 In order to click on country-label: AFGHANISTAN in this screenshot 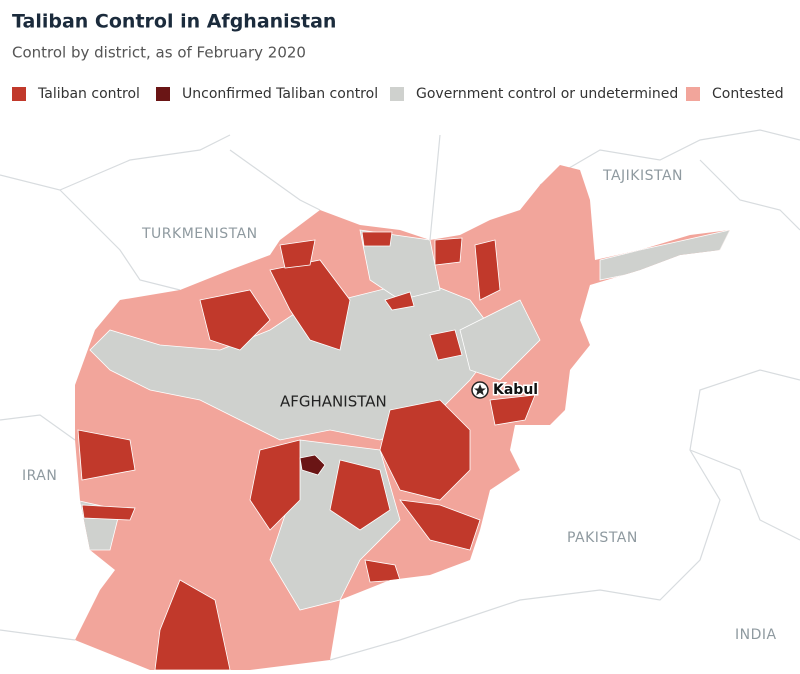, I will do `click(333, 402)`.